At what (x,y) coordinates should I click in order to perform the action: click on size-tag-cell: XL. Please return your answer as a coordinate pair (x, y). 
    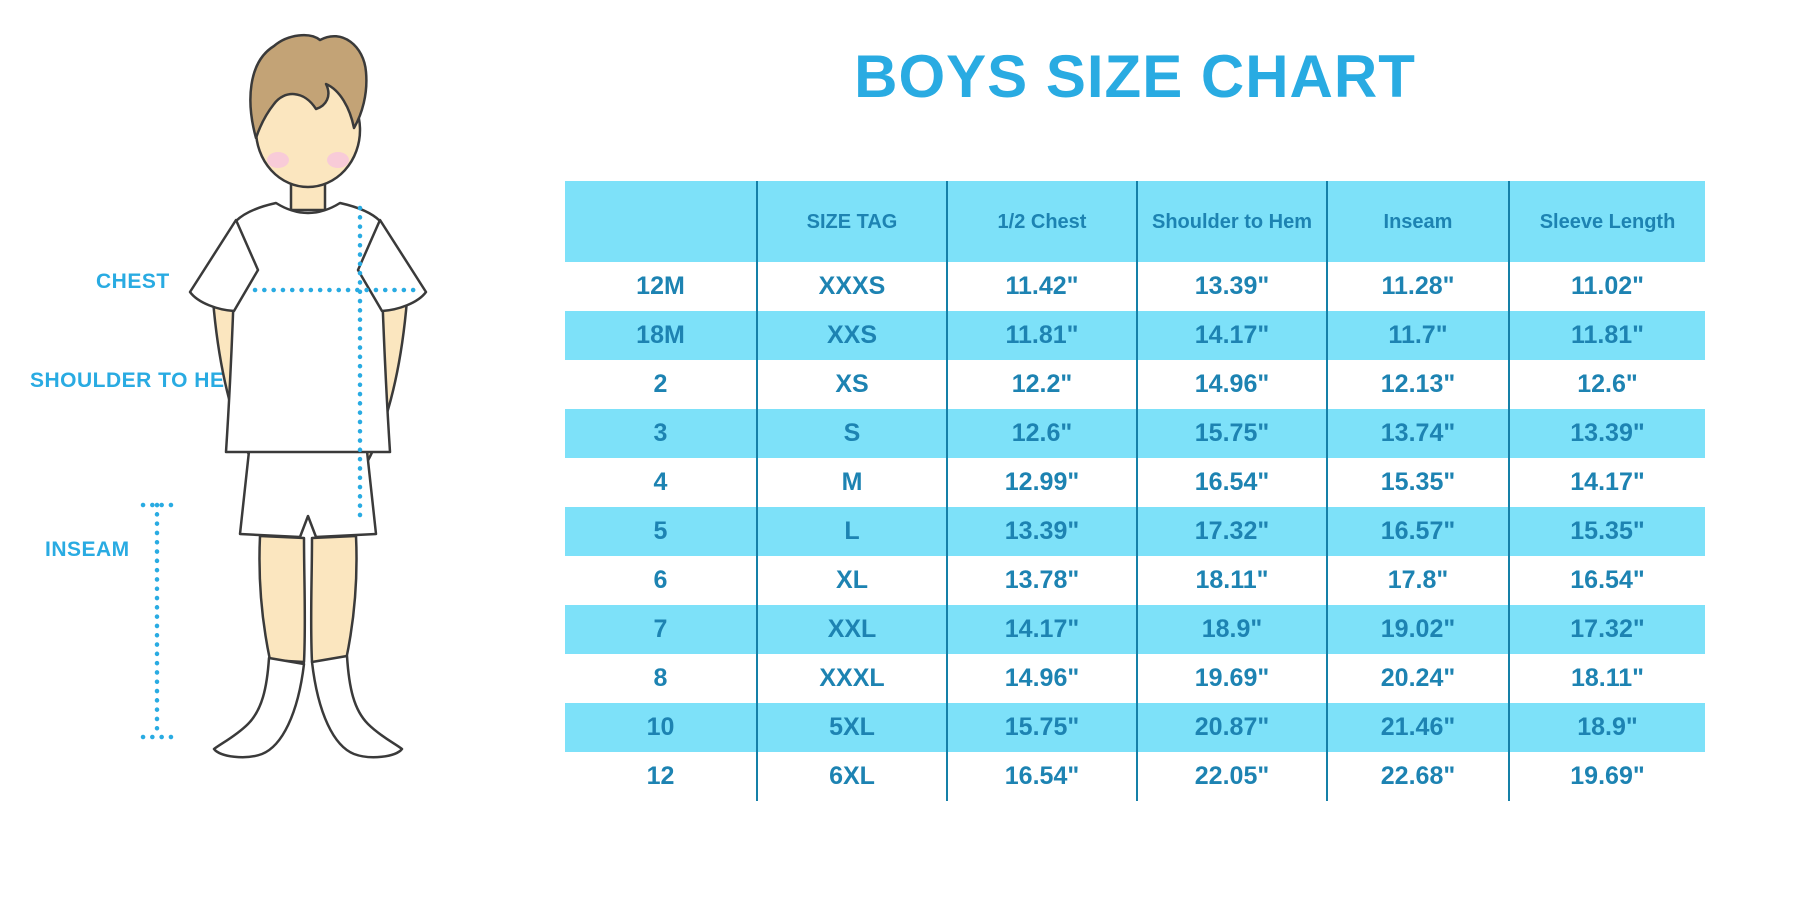
    Looking at the image, I should click on (851, 580).